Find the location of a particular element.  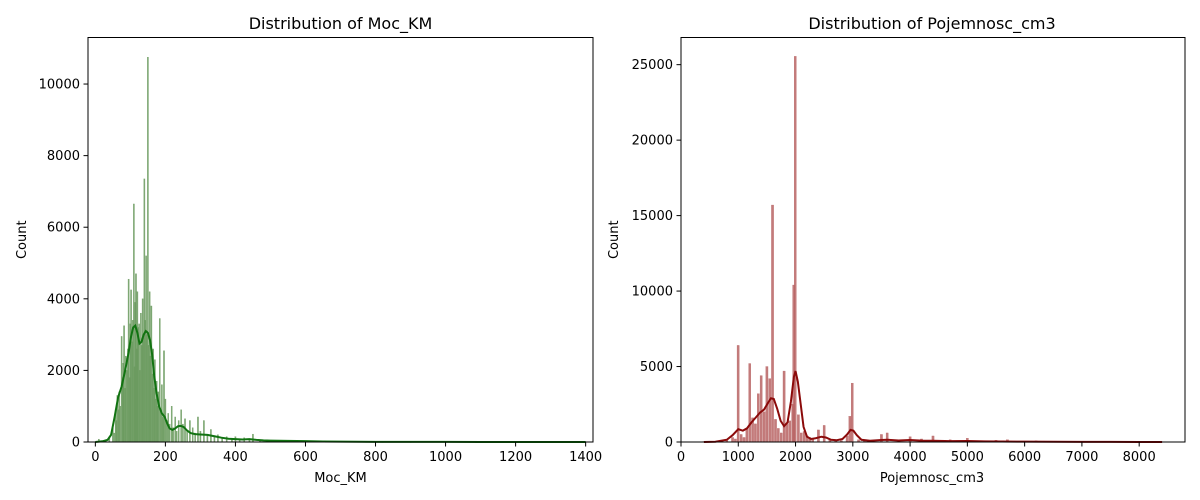

x-axis-label: Moc_KM is located at coordinates (340, 478).